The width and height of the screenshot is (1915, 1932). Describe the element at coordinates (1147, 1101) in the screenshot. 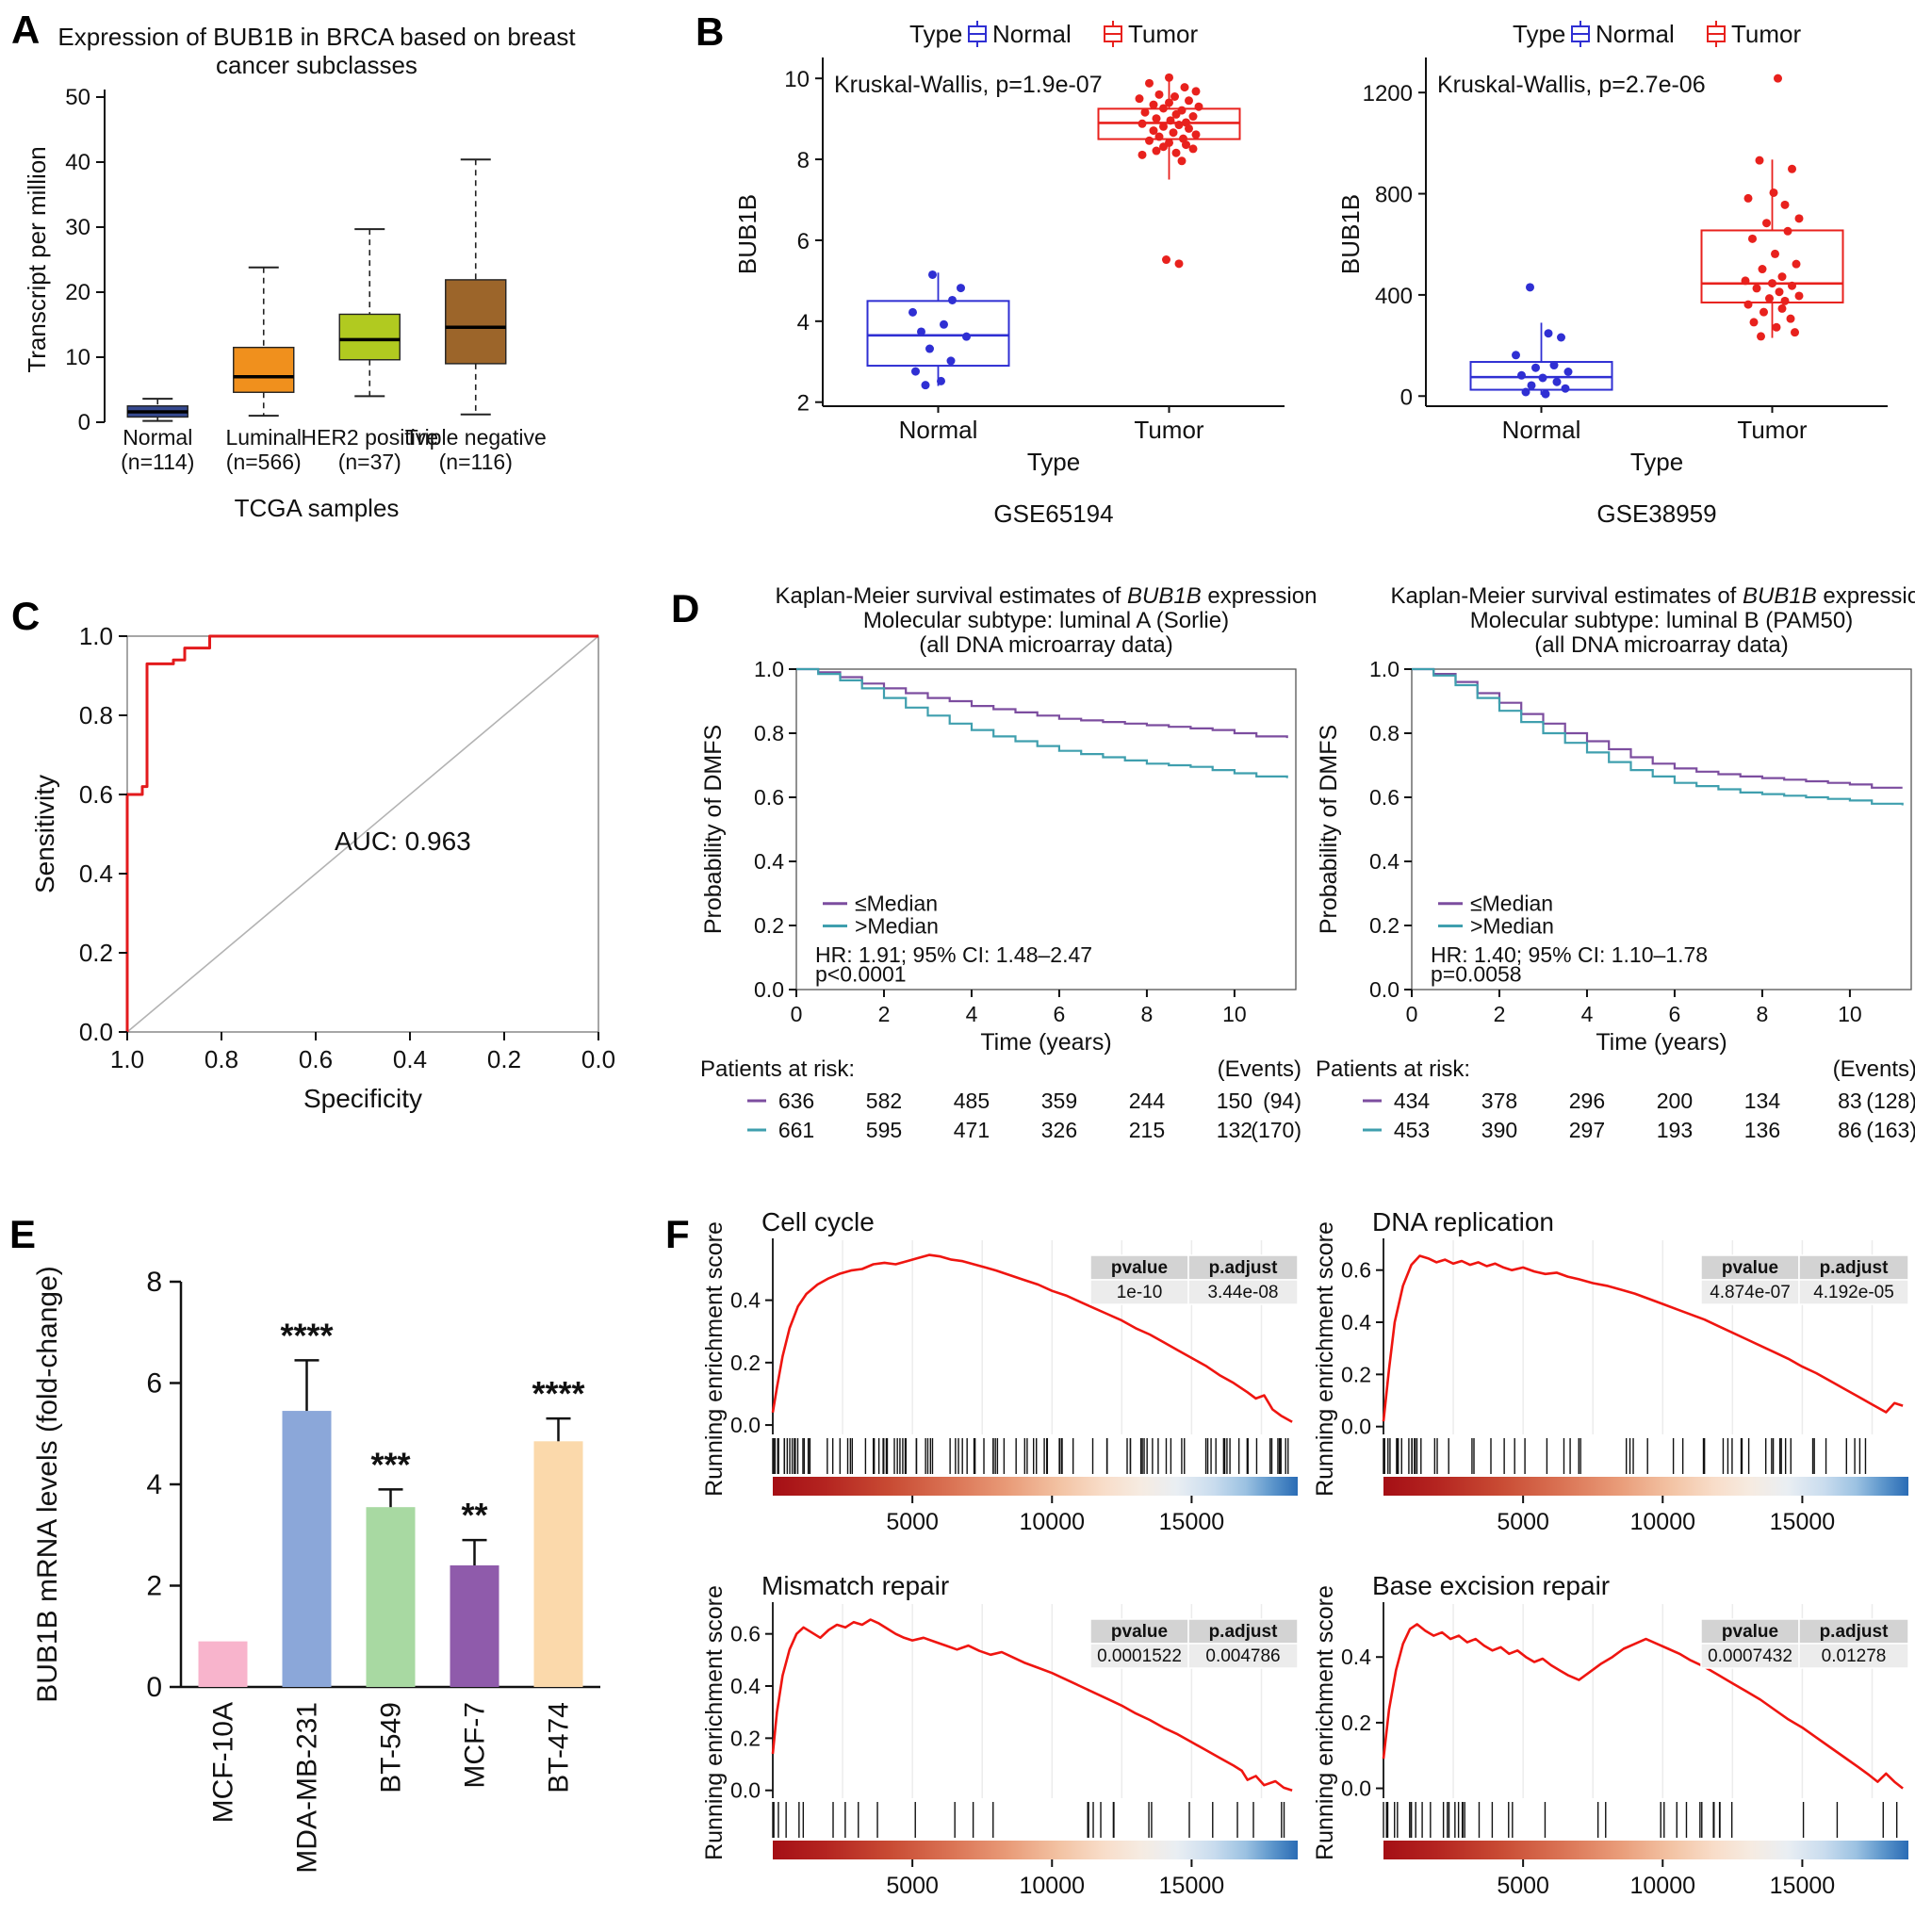

I see `svg-text: 244` at that location.